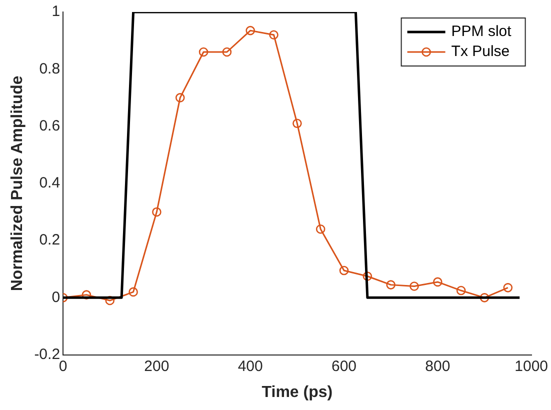 The width and height of the screenshot is (551, 410). Describe the element at coordinates (531, 366) in the screenshot. I see `x-tick-label: 1000` at that location.